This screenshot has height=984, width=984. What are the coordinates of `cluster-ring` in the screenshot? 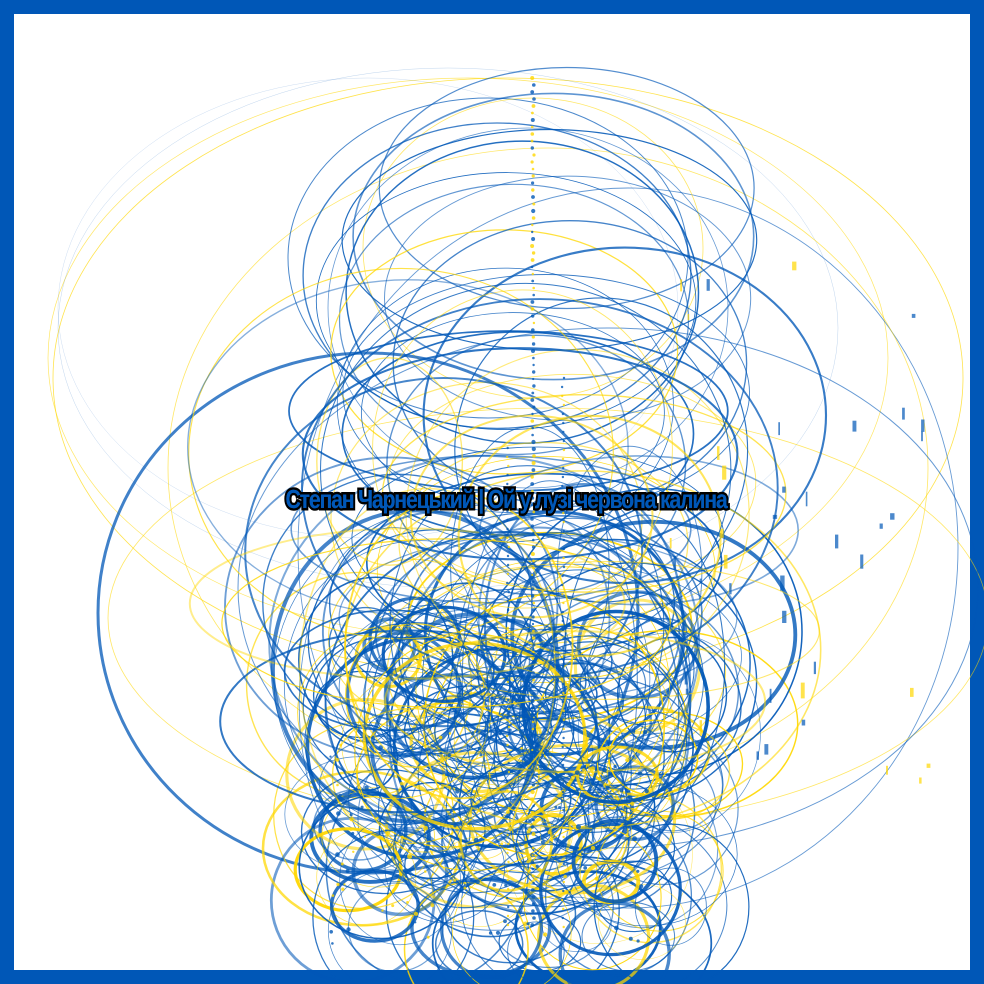 It's located at (492, 928).